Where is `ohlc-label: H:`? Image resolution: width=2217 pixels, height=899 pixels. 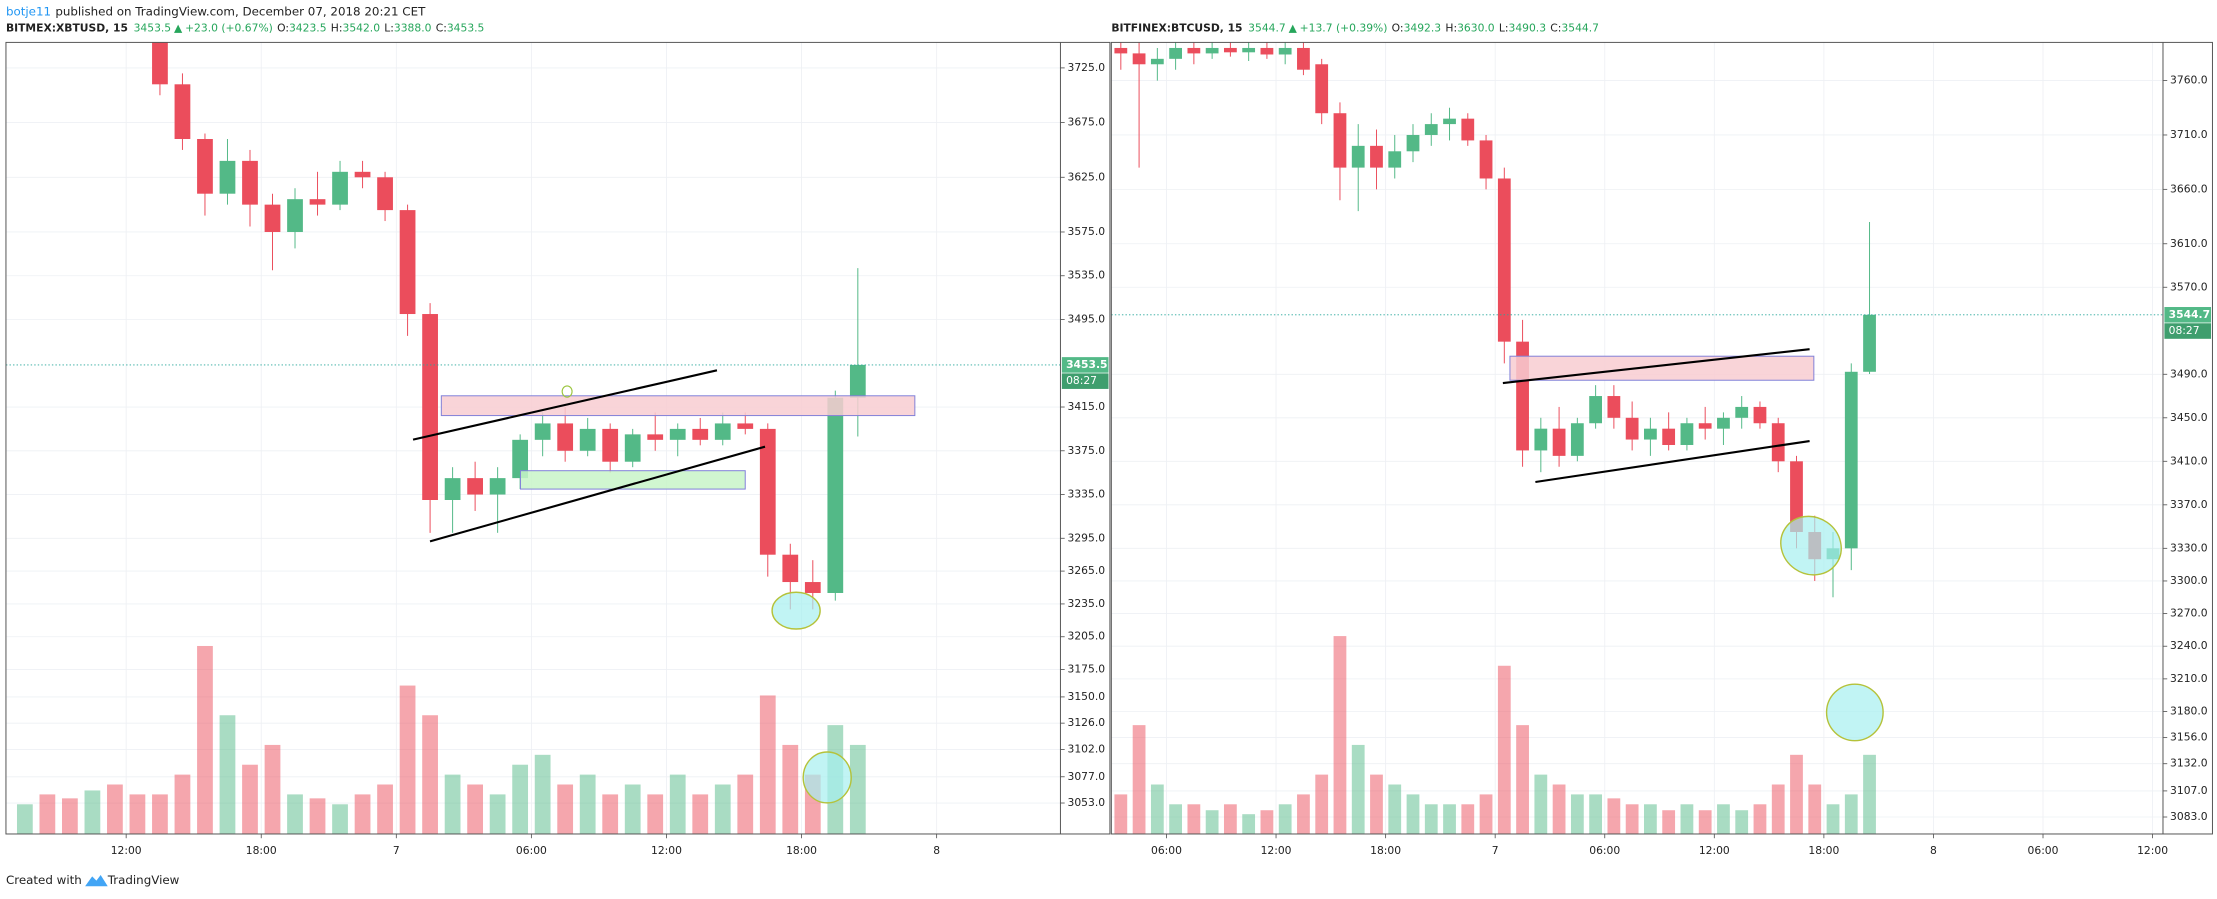
ohlc-label: H: is located at coordinates (1451, 27).